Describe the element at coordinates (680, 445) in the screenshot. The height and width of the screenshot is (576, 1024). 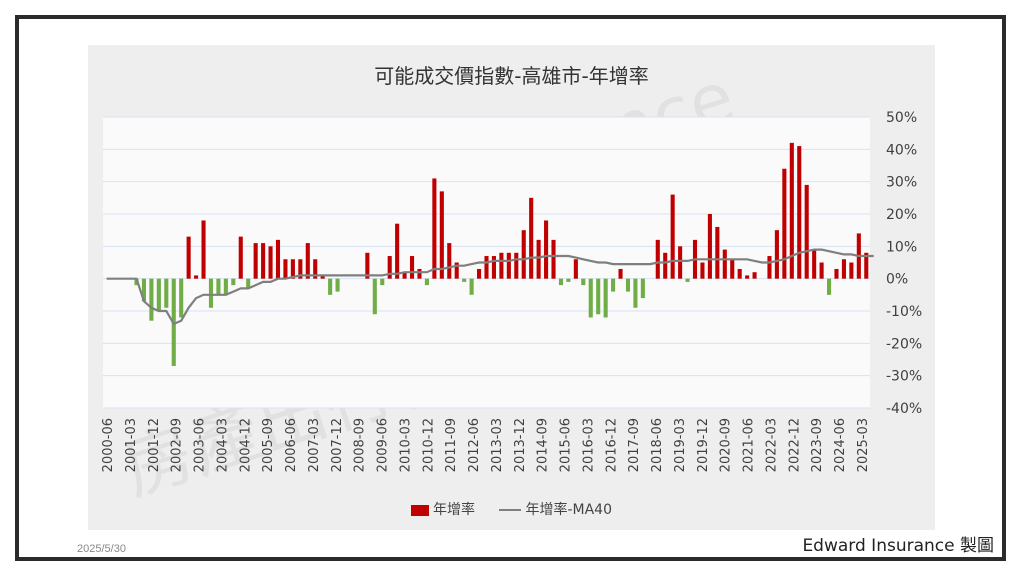
I see `x-tick-label: 2019-03` at that location.